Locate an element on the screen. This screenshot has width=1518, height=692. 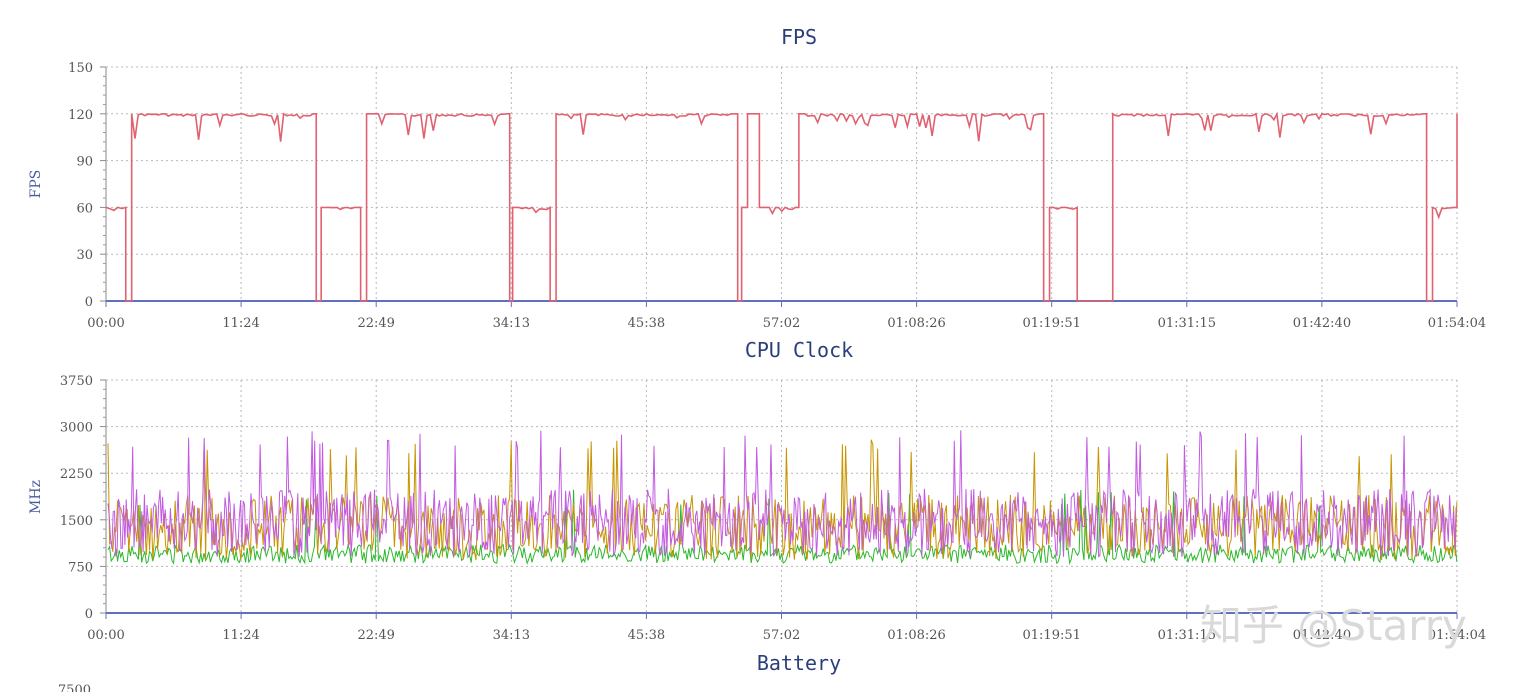
fps-y-tick-label: 90 is located at coordinates (84, 162).